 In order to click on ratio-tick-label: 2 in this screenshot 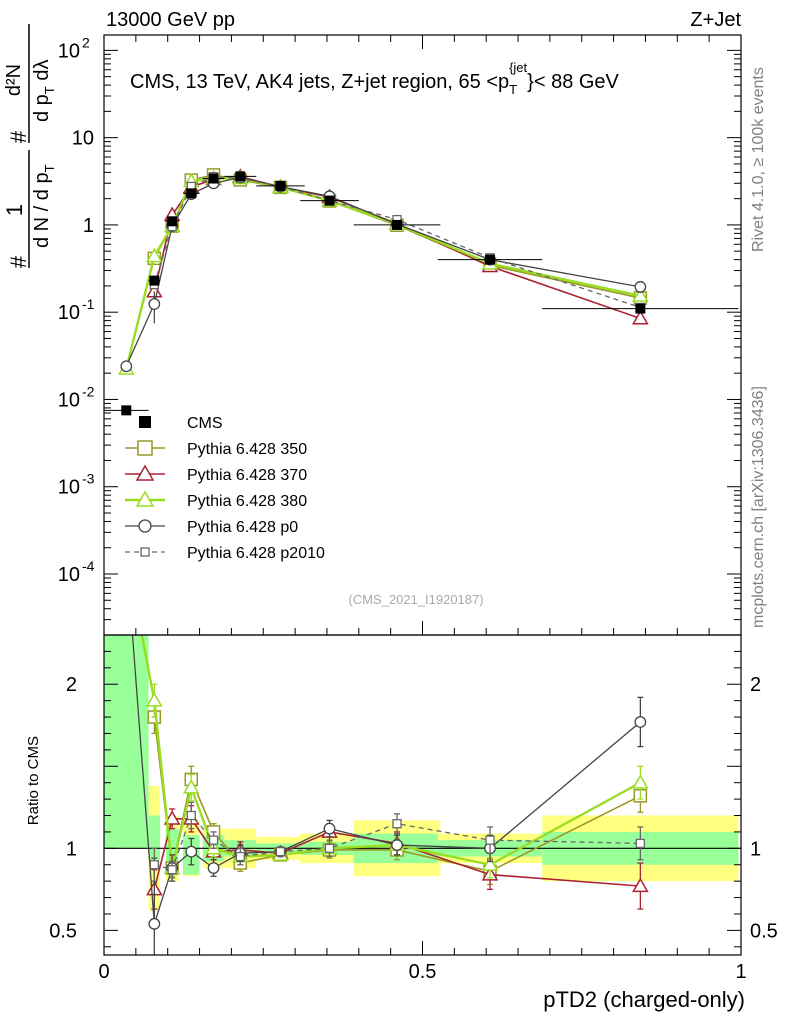, I will do `click(71, 685)`.